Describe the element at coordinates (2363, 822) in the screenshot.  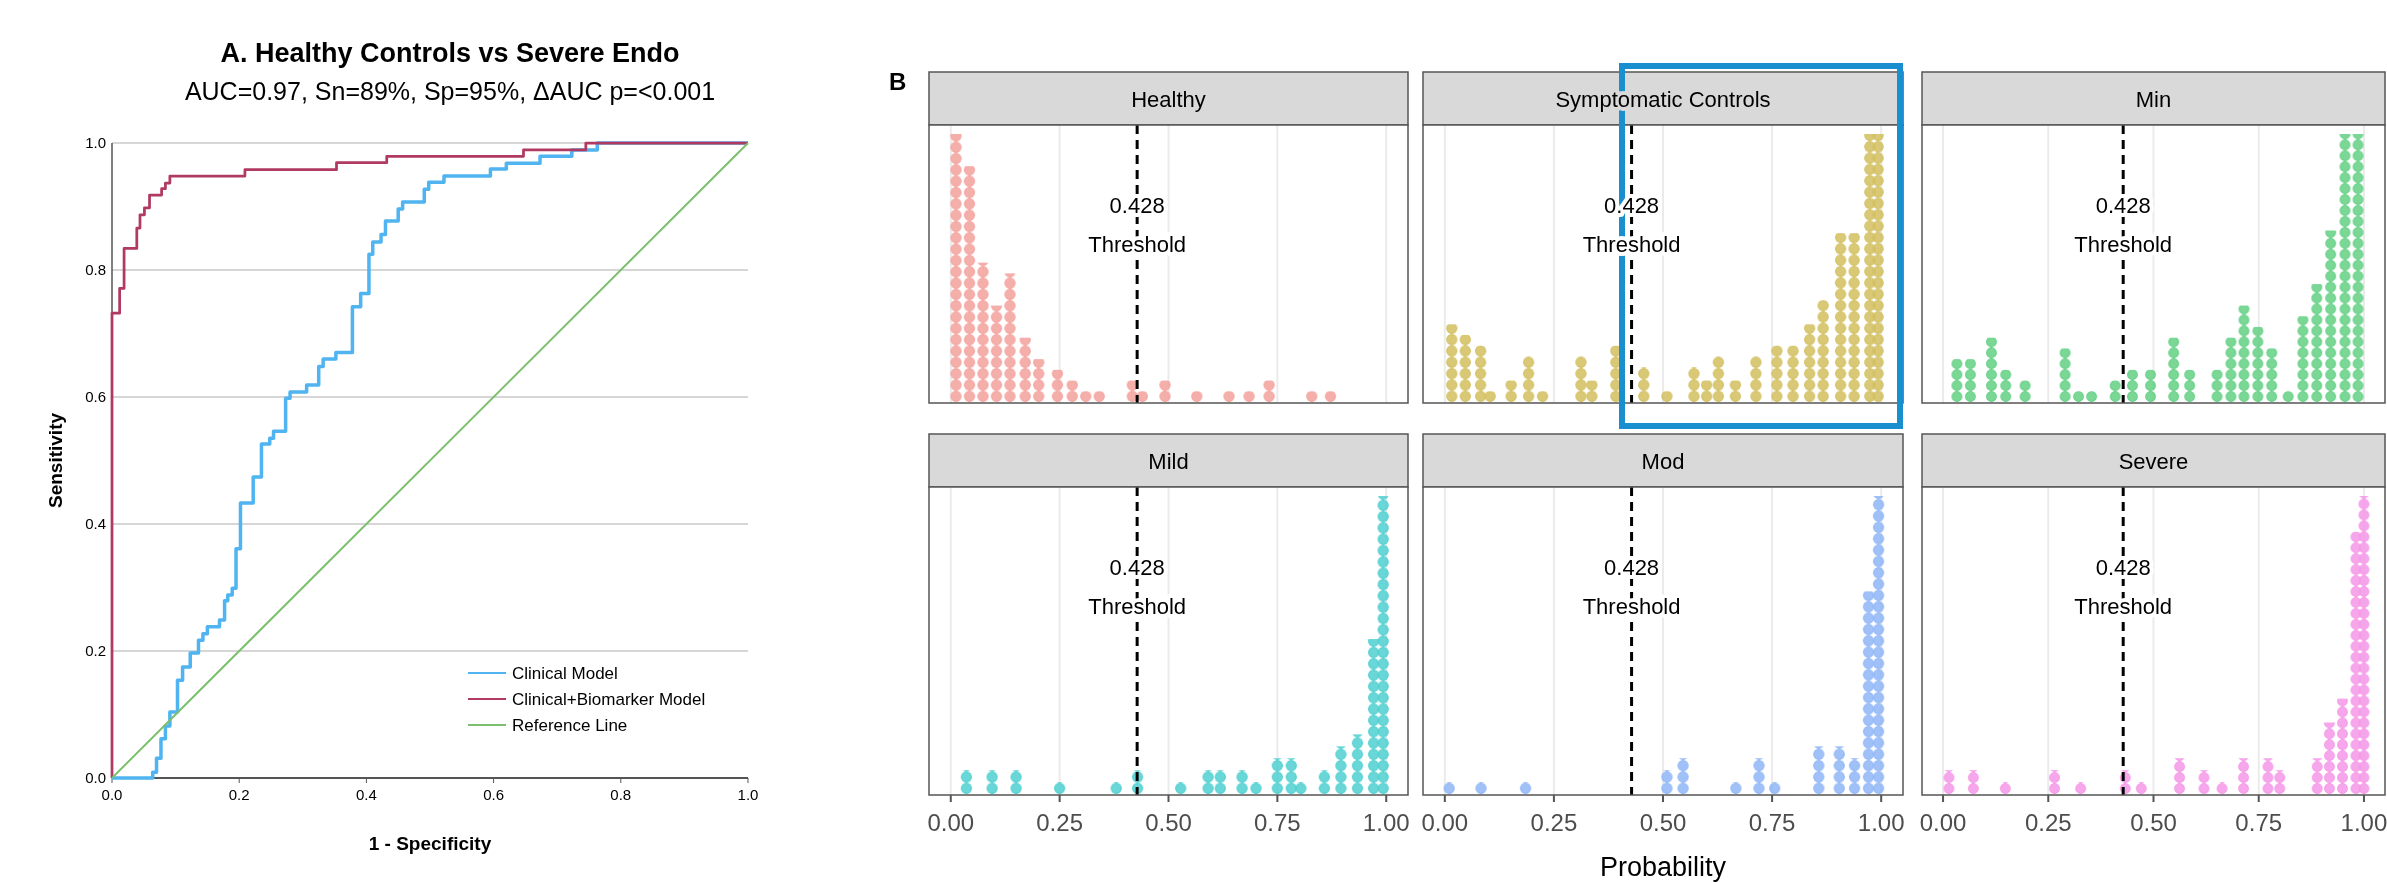
I see `x-tick-label: 1.00` at that location.